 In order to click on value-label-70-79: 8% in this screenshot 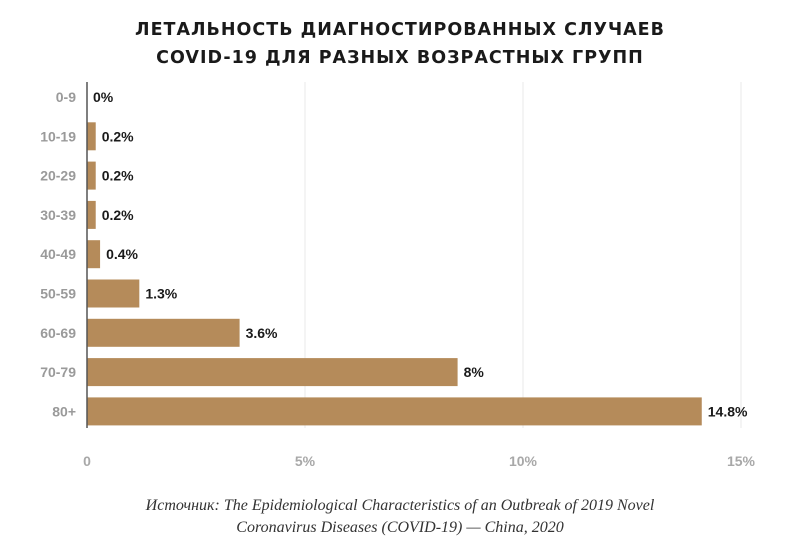, I will do `click(474, 372)`.